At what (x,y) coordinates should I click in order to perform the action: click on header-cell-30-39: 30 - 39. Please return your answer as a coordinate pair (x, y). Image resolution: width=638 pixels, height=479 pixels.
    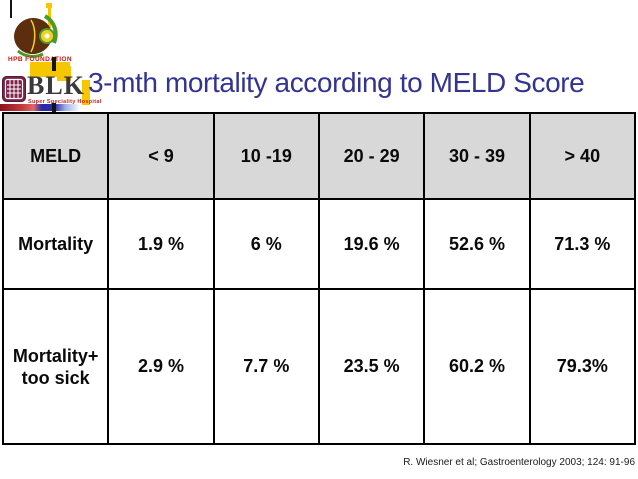
    Looking at the image, I should click on (477, 156).